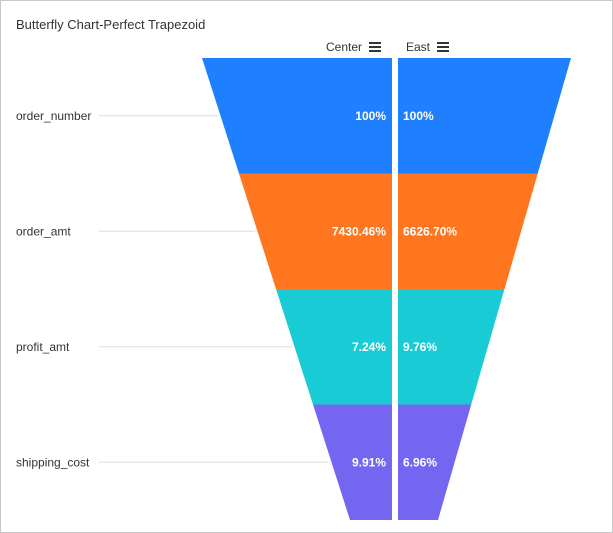  Describe the element at coordinates (359, 231) in the screenshot. I see `data-label-center: 7430.46%` at that location.